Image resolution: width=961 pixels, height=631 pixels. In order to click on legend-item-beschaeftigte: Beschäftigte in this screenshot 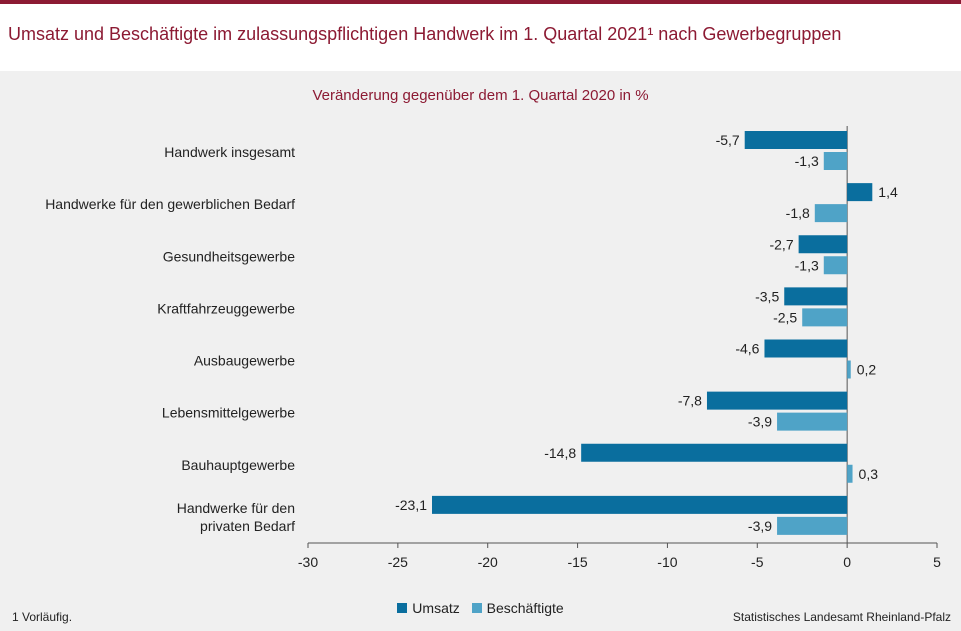, I will do `click(517, 608)`.